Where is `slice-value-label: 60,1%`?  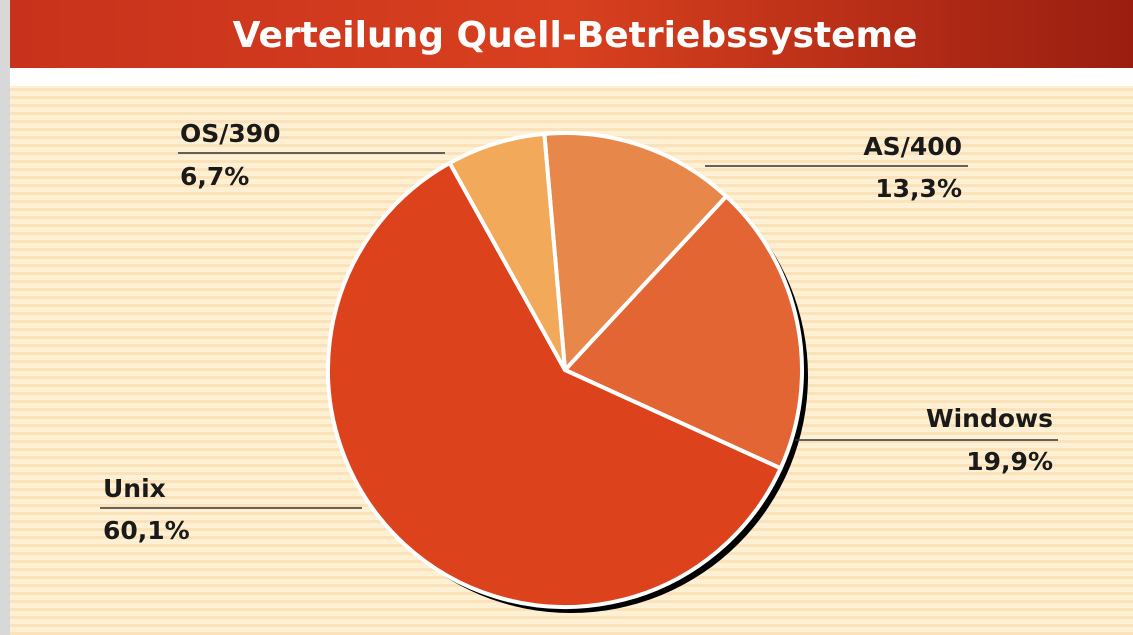
slice-value-label: 60,1% is located at coordinates (146, 530).